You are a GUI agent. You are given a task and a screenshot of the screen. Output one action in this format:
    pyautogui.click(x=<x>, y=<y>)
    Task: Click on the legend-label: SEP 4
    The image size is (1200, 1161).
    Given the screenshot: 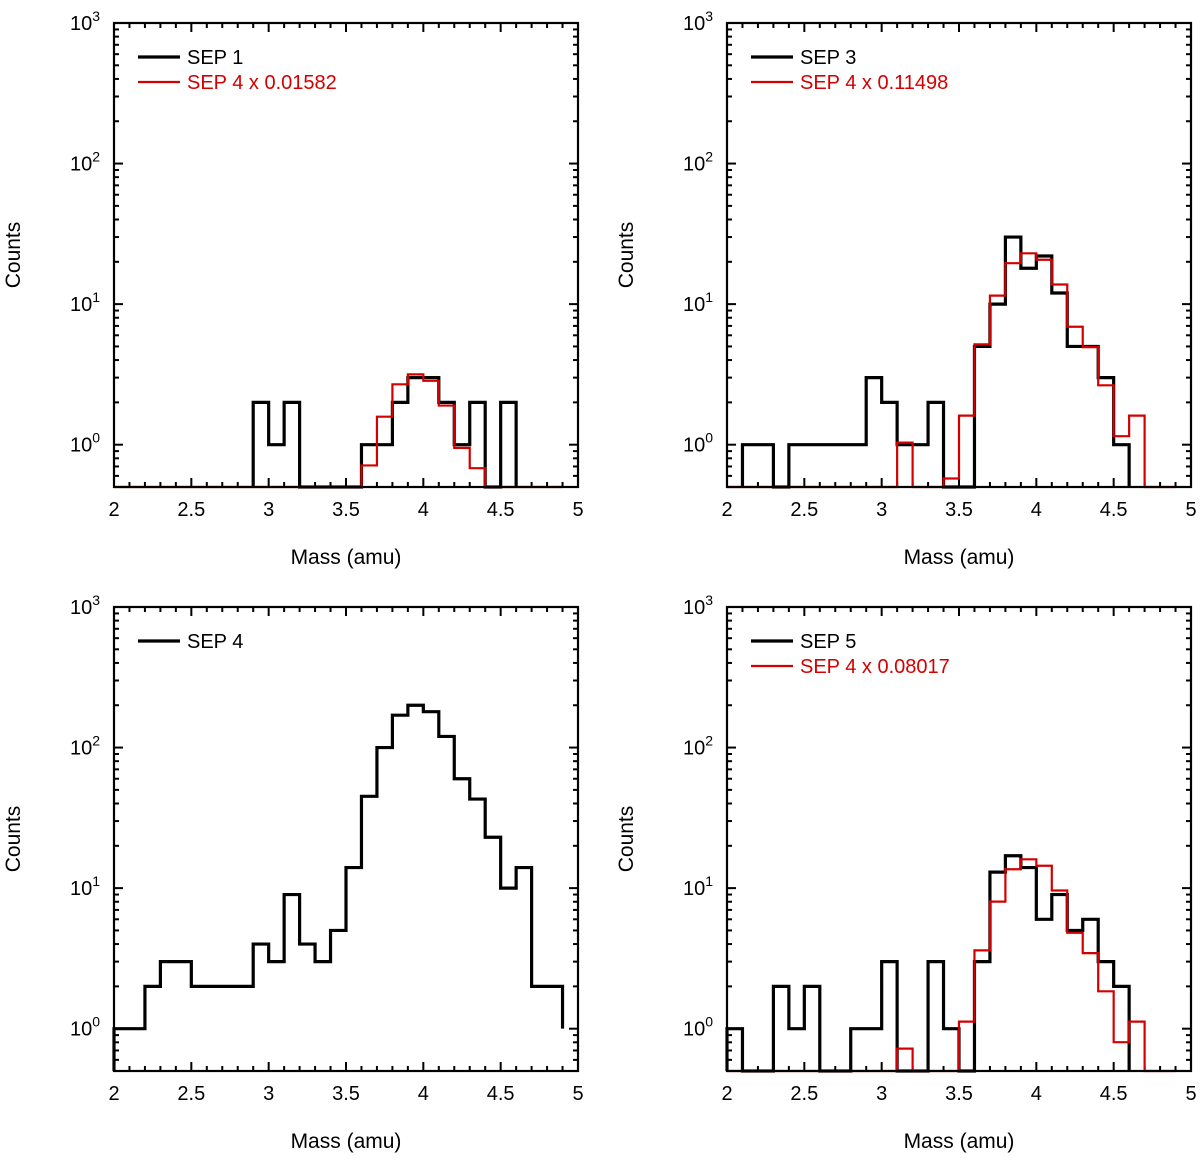 What is the action you would take?
    pyautogui.click(x=215, y=642)
    